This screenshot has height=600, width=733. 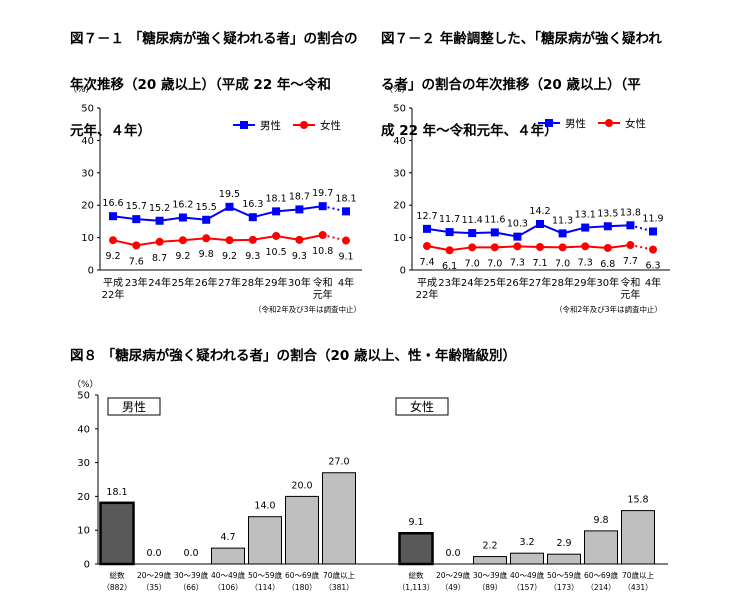 What do you see at coordinates (517, 262) in the screenshot?
I see `data-label: 7.3` at bounding box center [517, 262].